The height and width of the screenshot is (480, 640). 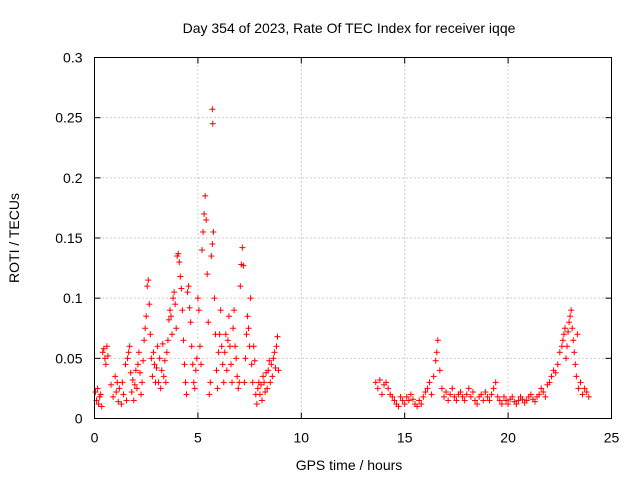 I want to click on y-tick-label: 0.1, so click(x=73, y=298).